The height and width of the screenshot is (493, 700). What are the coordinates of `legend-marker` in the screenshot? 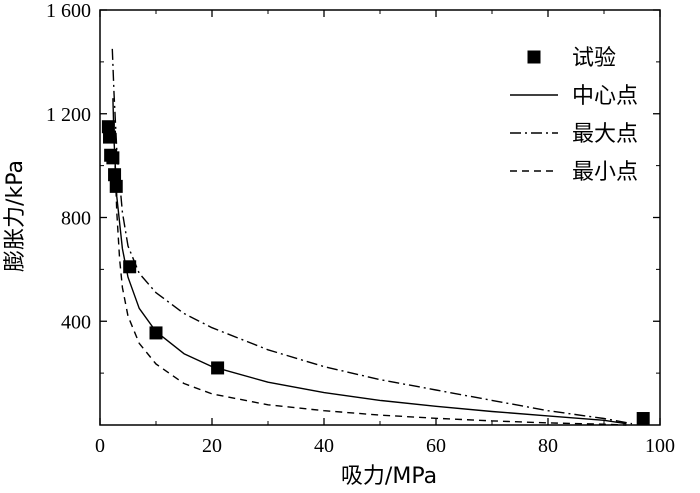 It's located at (534, 57).